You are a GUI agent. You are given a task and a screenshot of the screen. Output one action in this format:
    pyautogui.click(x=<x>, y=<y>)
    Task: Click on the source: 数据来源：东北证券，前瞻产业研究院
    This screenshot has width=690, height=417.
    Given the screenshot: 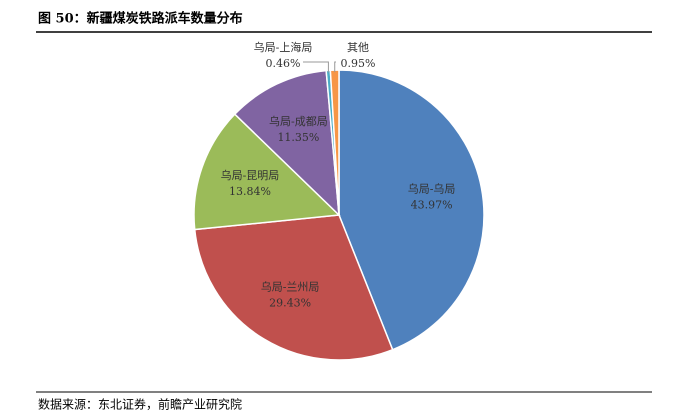 What is the action you would take?
    pyautogui.click(x=140, y=404)
    